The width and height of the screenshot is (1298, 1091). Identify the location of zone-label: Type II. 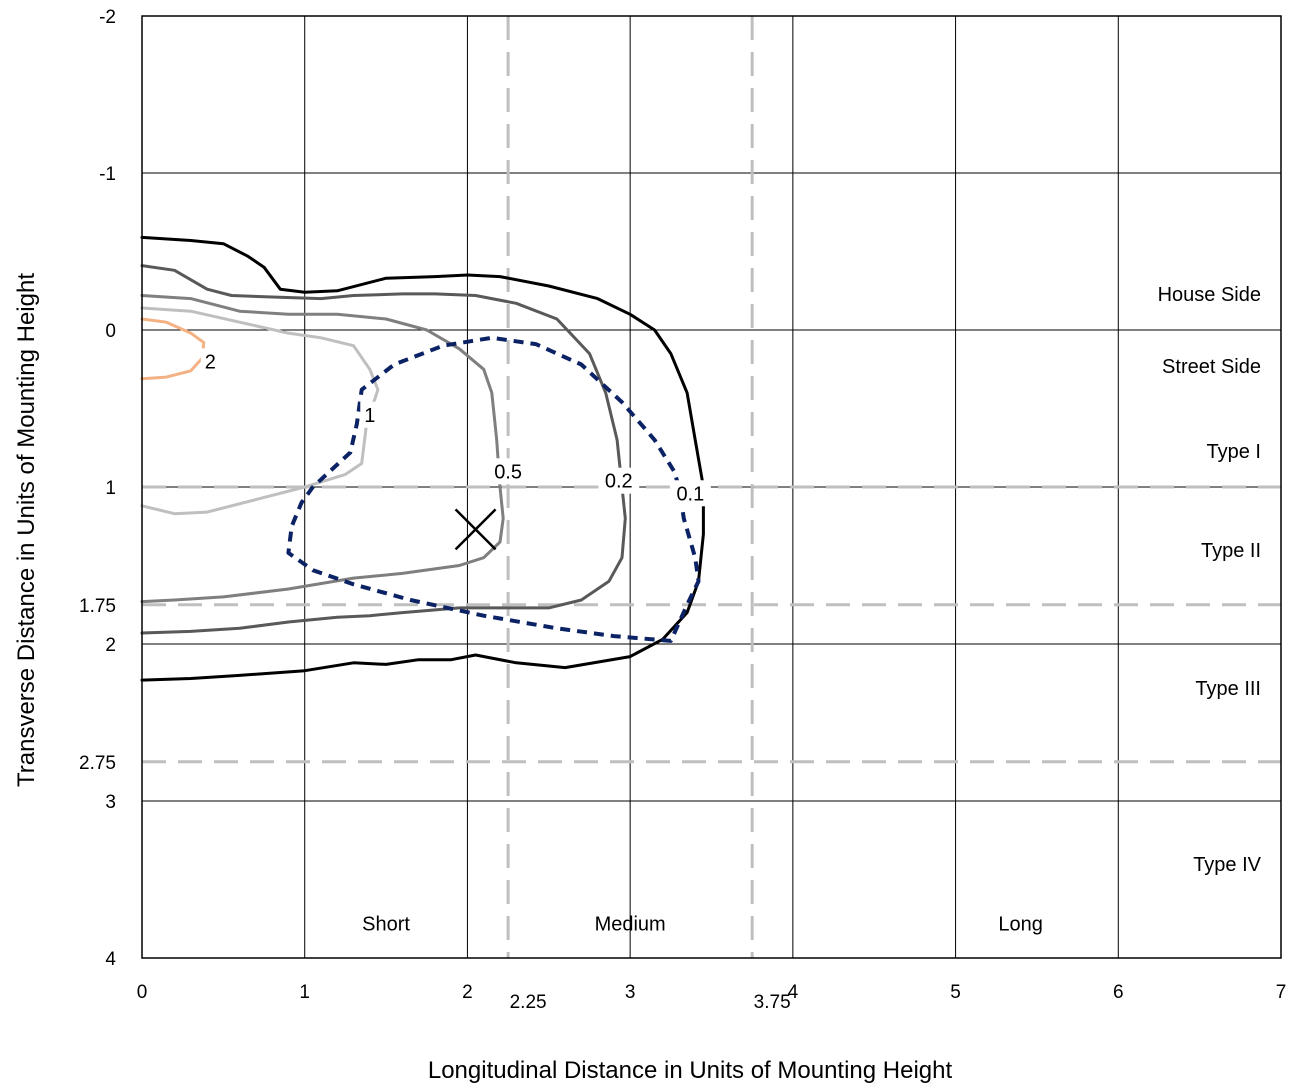
(1231, 551).